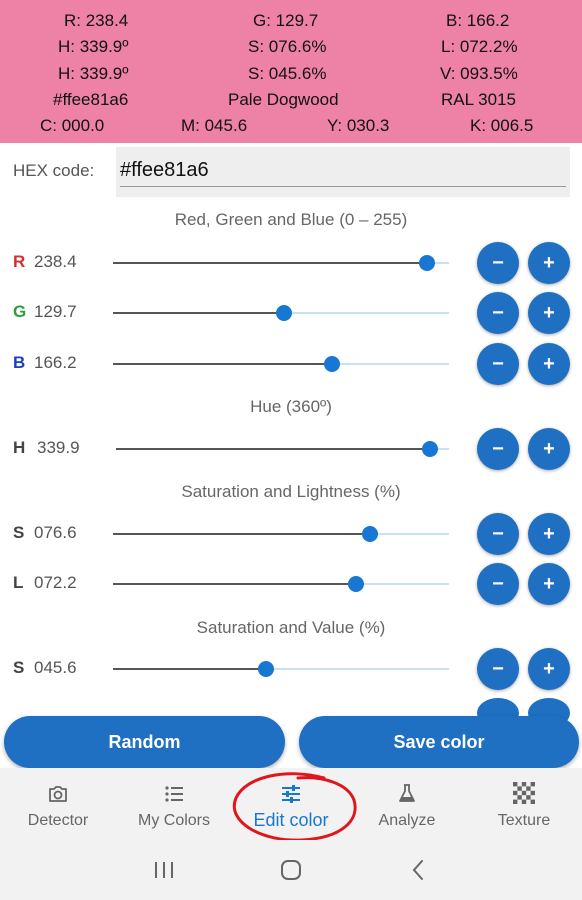 The height and width of the screenshot is (900, 582). I want to click on hue-slider-fill, so click(273, 449).